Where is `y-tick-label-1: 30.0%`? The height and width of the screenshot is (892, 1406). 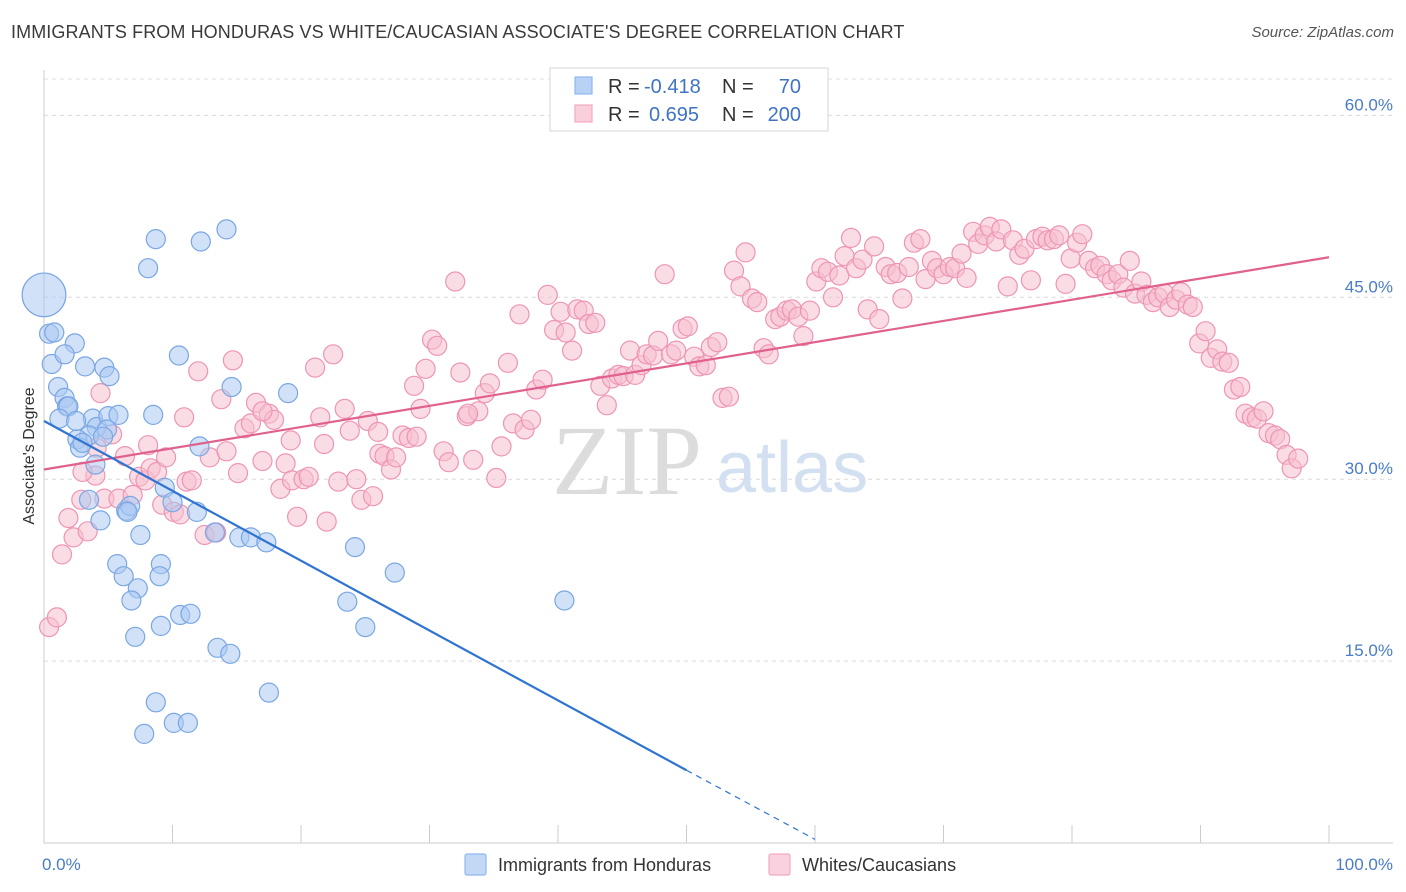 y-tick-label-1: 30.0% is located at coordinates (1369, 468).